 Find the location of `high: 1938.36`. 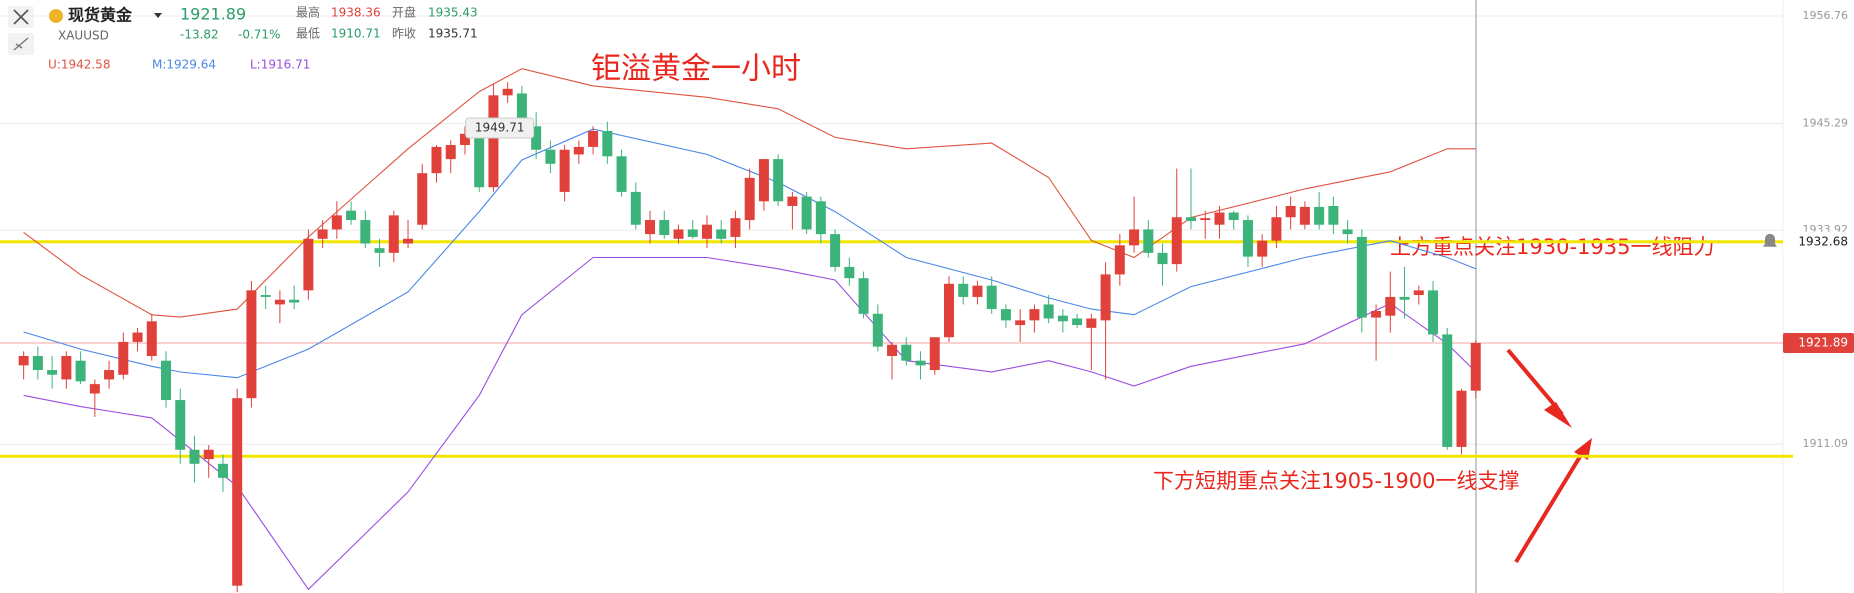

high: 1938.36 is located at coordinates (356, 13).